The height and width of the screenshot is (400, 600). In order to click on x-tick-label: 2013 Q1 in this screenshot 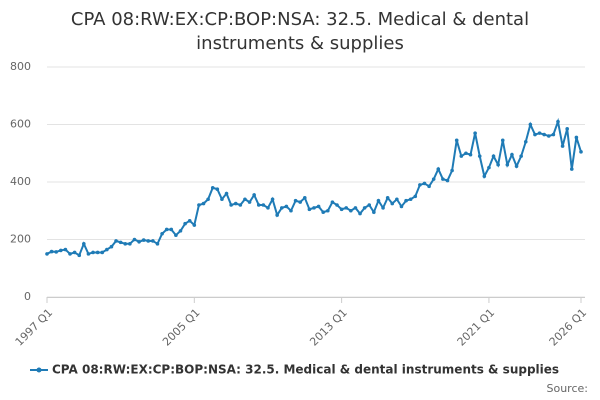, I will do `click(328, 327)`.